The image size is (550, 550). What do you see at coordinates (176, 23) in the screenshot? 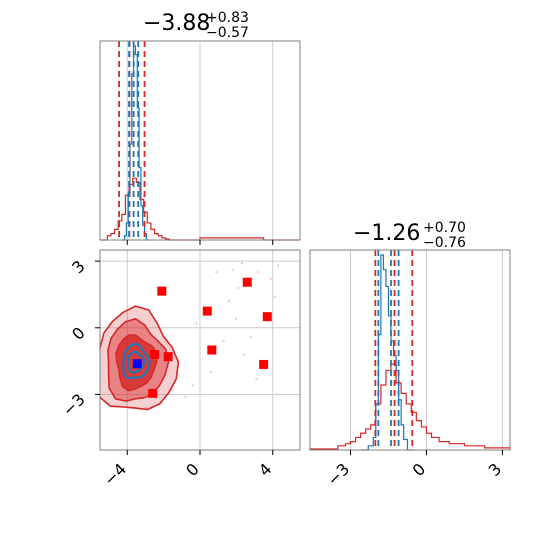
I see `title-marginal-x: −3.88` at bounding box center [176, 23].